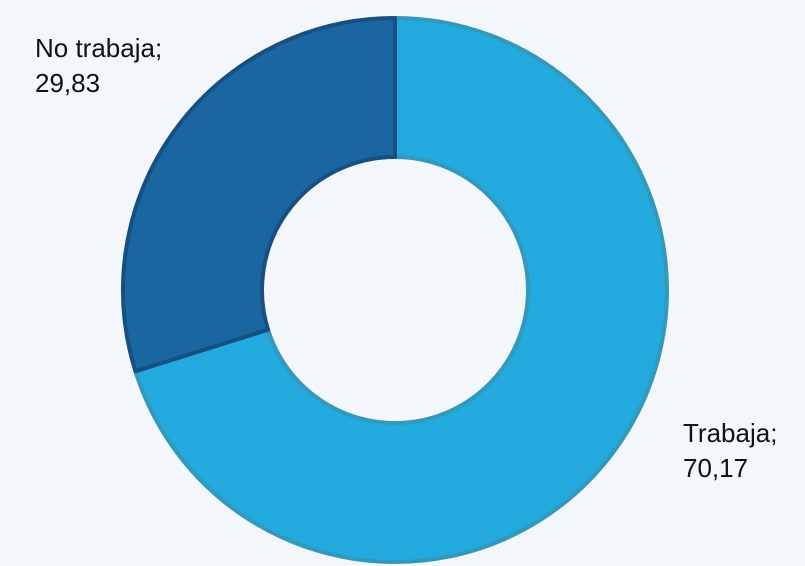 The image size is (805, 566). I want to click on slice-label: No trabaja;, so click(98, 48).